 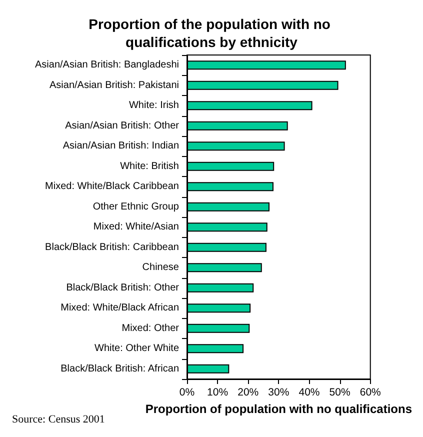 I want to click on x-tick-label: 60%, so click(x=370, y=392).